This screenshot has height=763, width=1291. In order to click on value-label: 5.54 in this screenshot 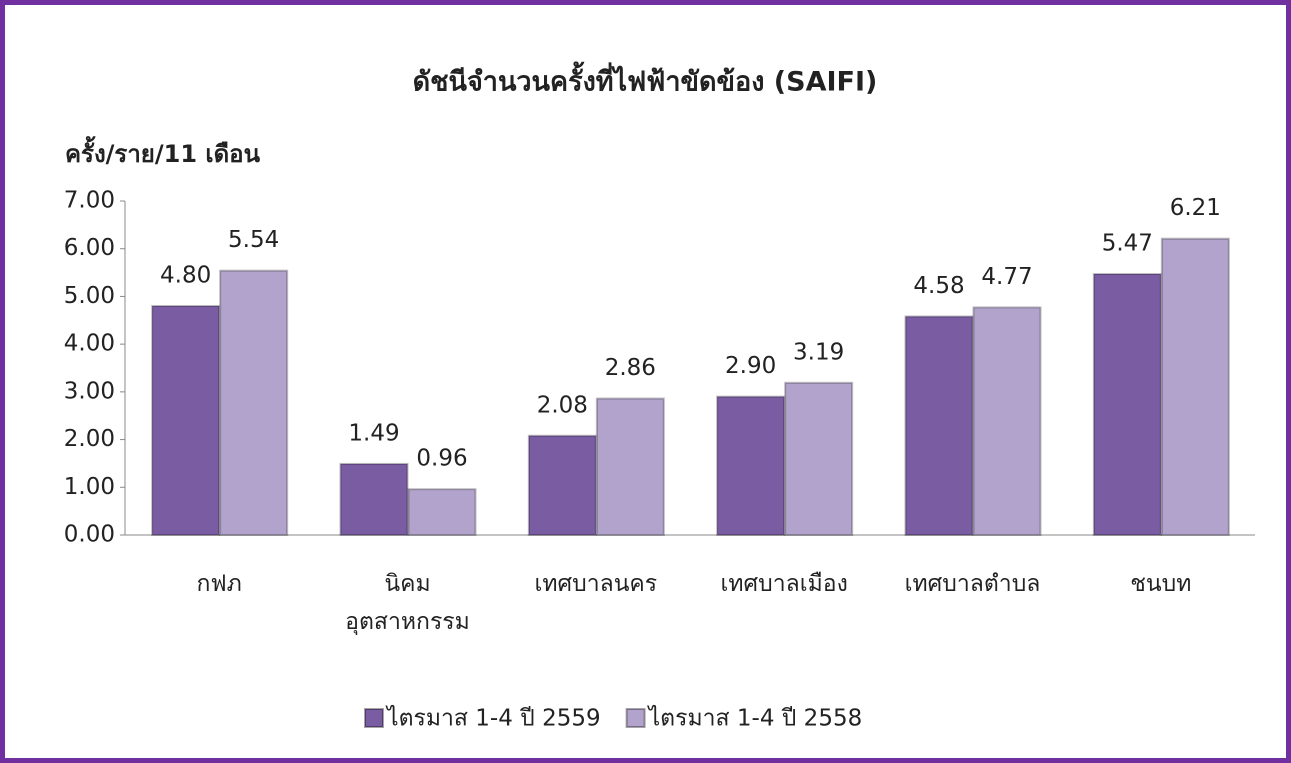, I will do `click(253, 240)`.